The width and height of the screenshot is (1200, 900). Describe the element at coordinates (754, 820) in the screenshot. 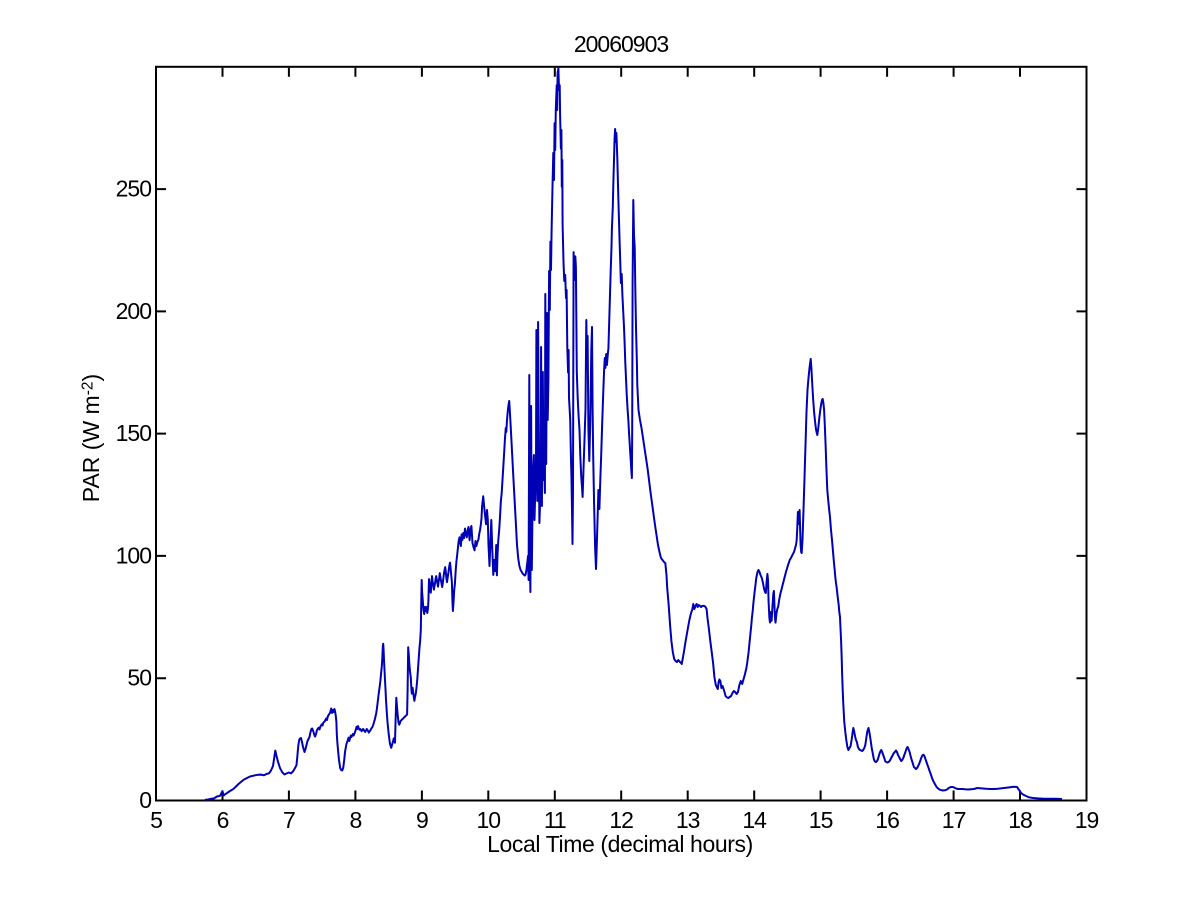

I see `svg-text: 14` at that location.